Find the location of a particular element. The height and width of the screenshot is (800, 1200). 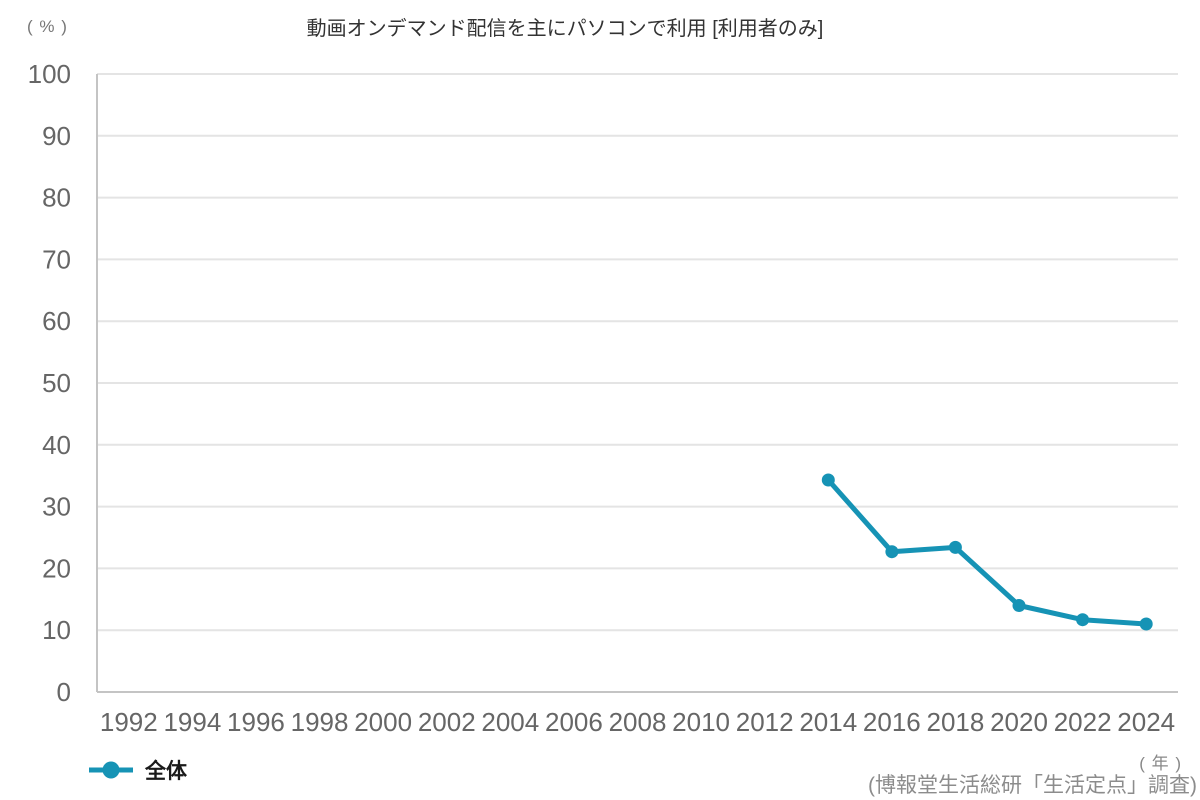

y-tick-label: 30 is located at coordinates (56, 507).